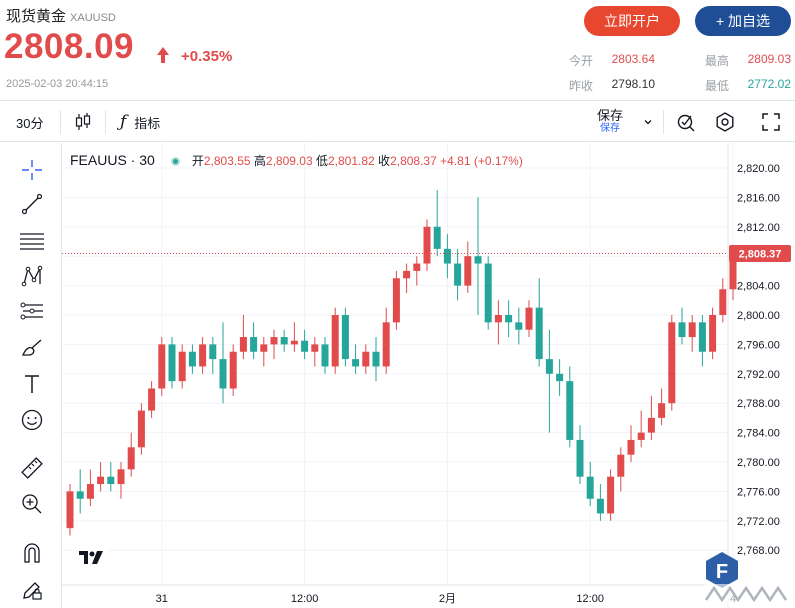 Image resolution: width=795 pixels, height=608 pixels. Describe the element at coordinates (758, 287) in the screenshot. I see `price-tick-label: 2,804.00` at that location.